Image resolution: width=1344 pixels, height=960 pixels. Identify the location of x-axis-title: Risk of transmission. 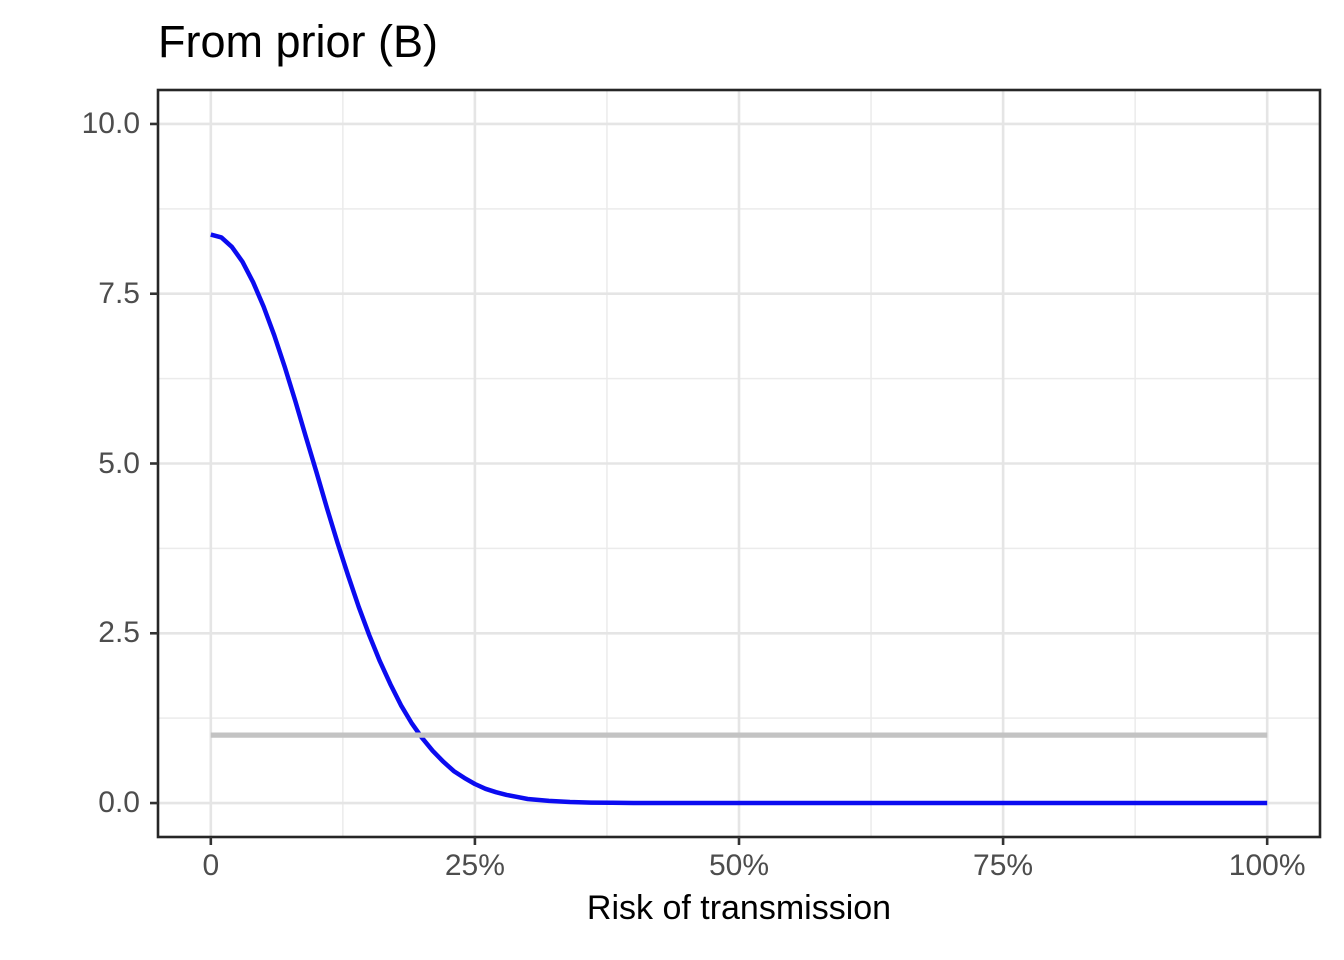
(739, 908).